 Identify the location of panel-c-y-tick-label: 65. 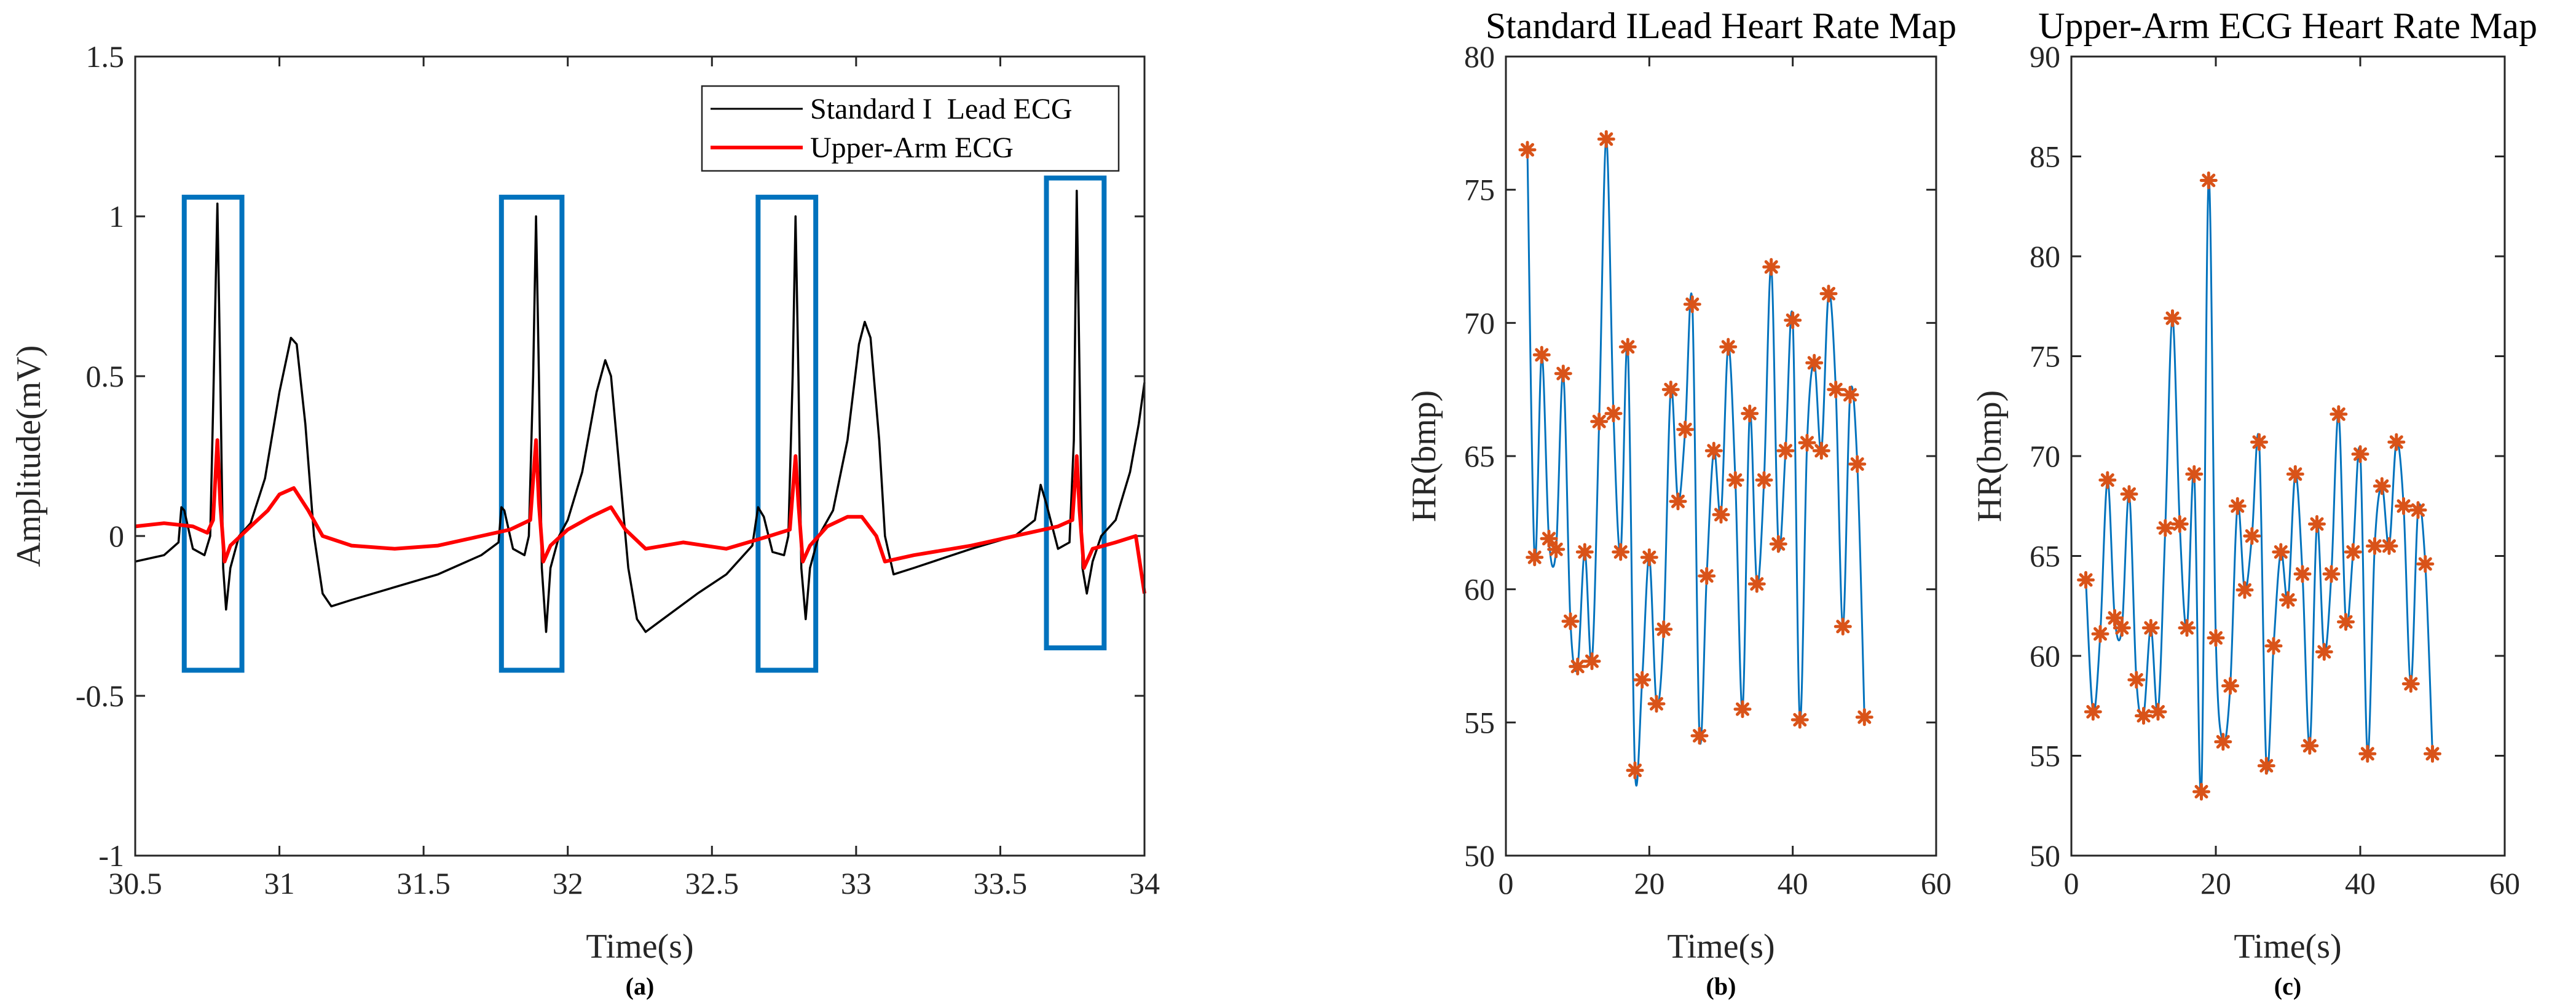
(2045, 556).